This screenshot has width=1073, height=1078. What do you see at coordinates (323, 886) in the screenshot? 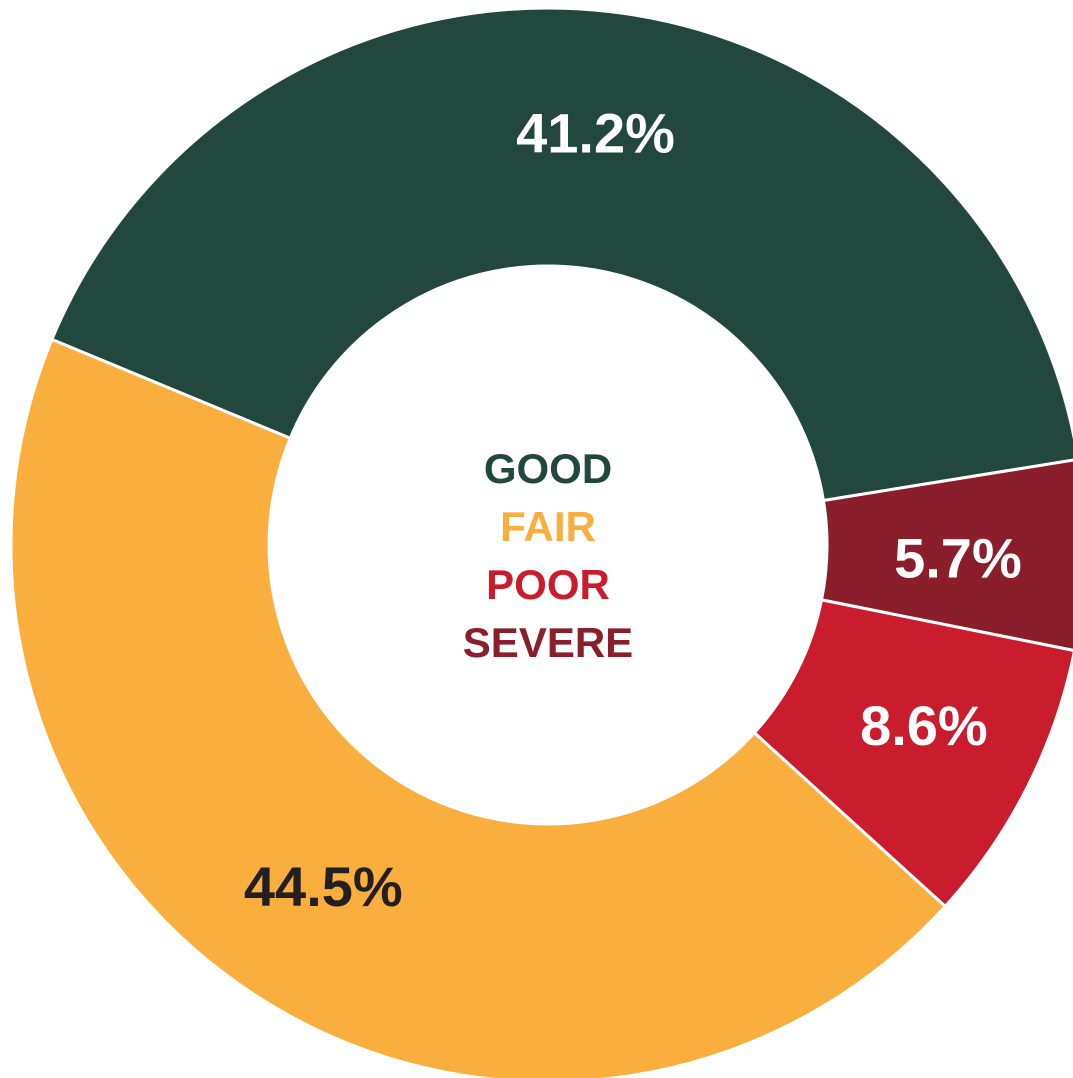
I see `percent-label-fair: 44.5%` at bounding box center [323, 886].